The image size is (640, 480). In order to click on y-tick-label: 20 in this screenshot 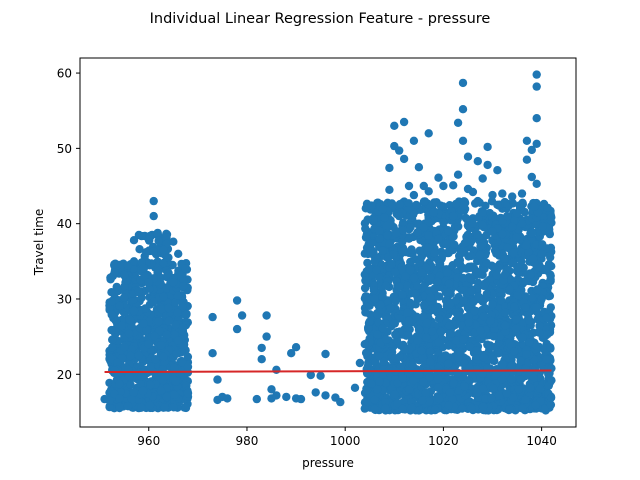, I will do `click(64, 375)`.